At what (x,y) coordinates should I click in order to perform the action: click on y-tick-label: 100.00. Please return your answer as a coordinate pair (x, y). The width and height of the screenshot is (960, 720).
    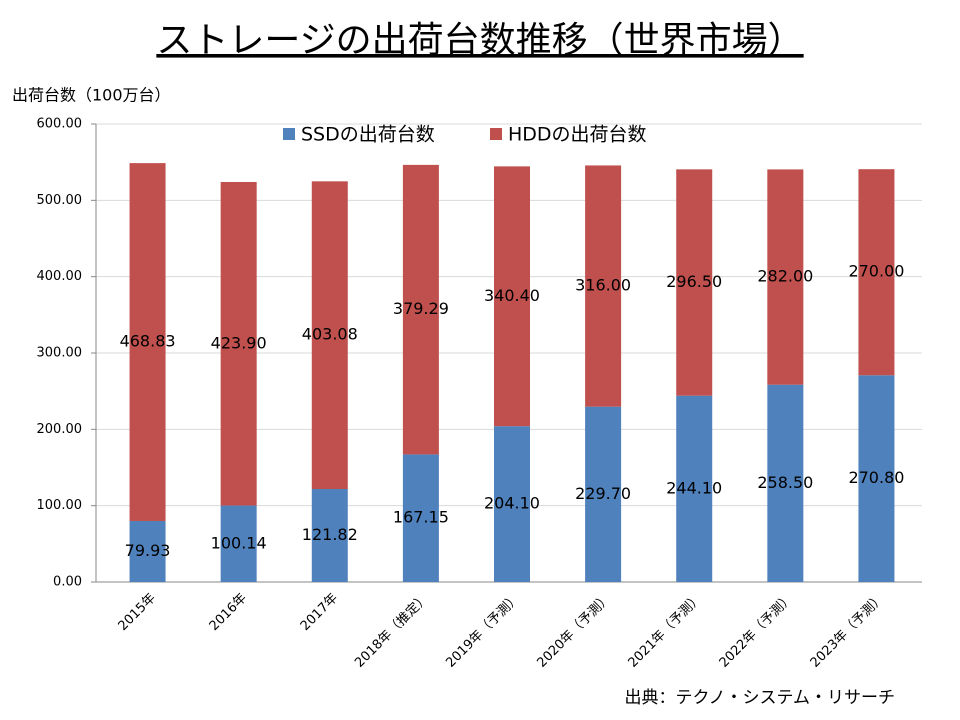
    Looking at the image, I should click on (60, 505).